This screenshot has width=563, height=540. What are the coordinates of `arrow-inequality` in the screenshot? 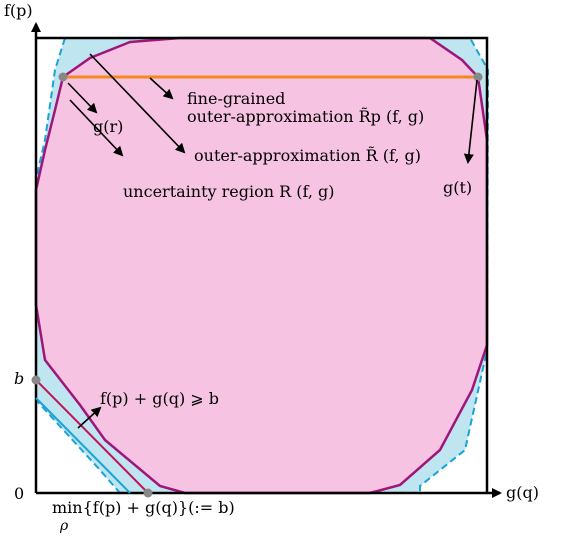 It's located at (89, 417).